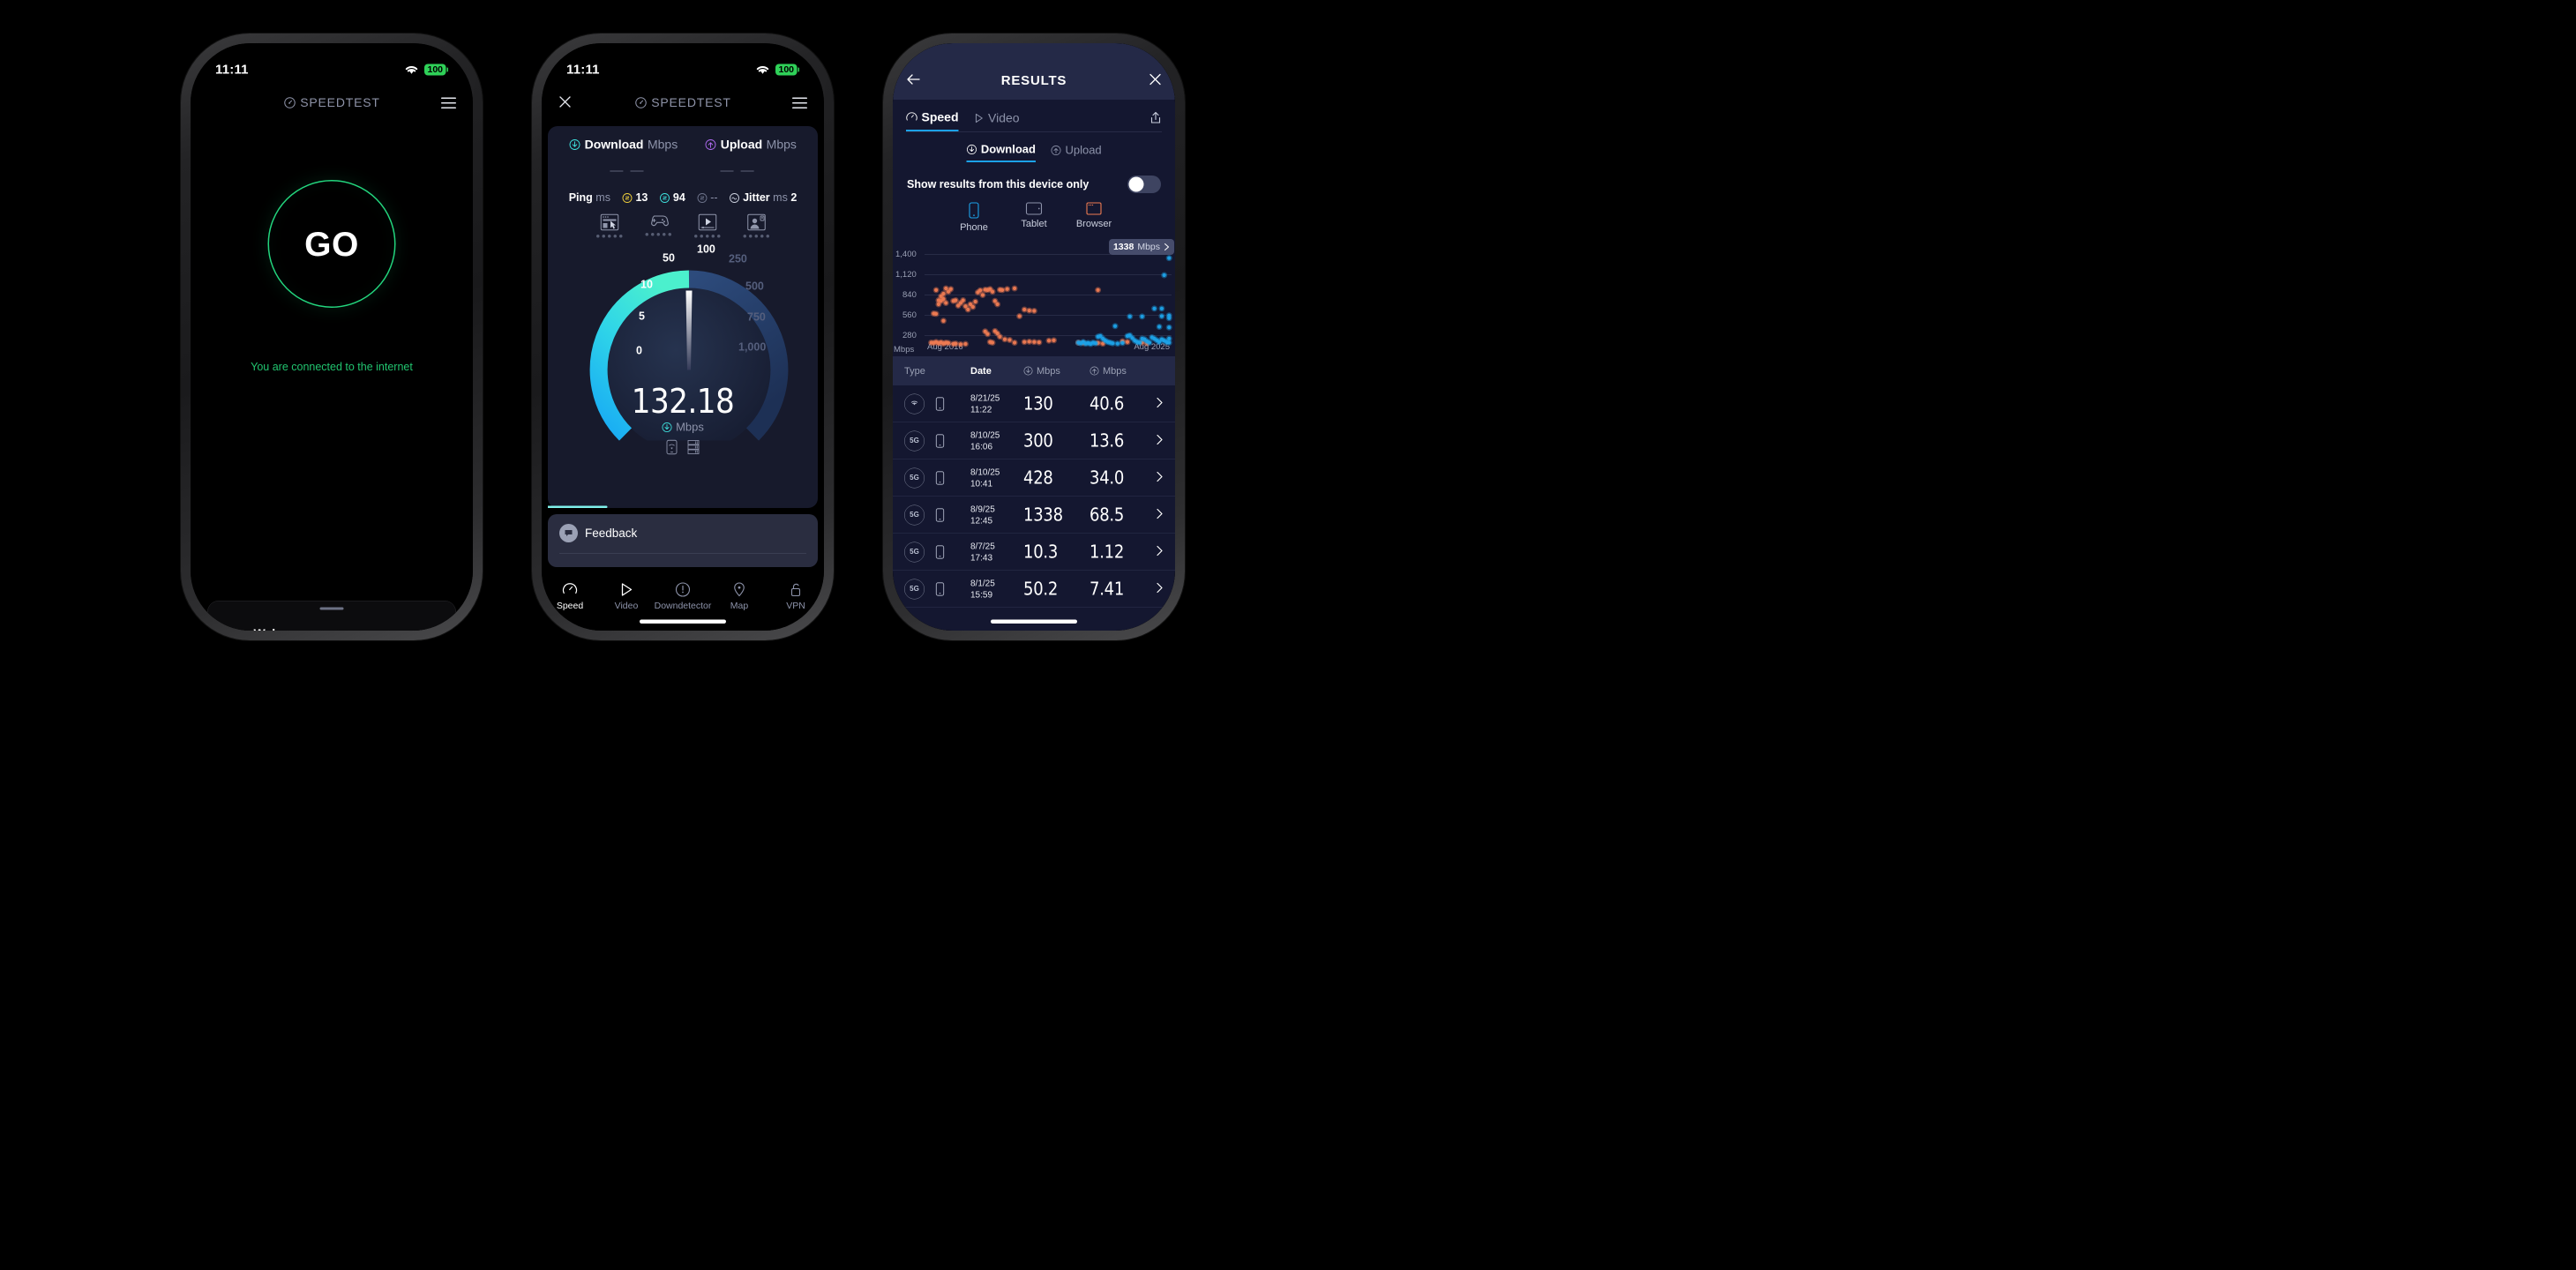 The width and height of the screenshot is (2576, 1270). Describe the element at coordinates (1034, 515) in the screenshot. I see `table-row: 5G 8/9/25 12:45 1338 68.5` at that location.